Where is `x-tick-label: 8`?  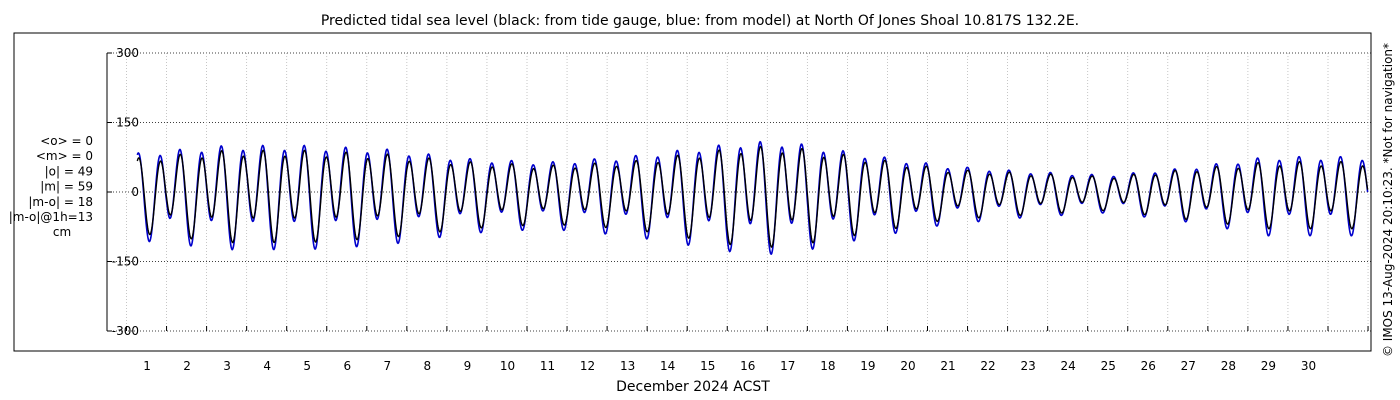
x-tick-label: 8 is located at coordinates (428, 366).